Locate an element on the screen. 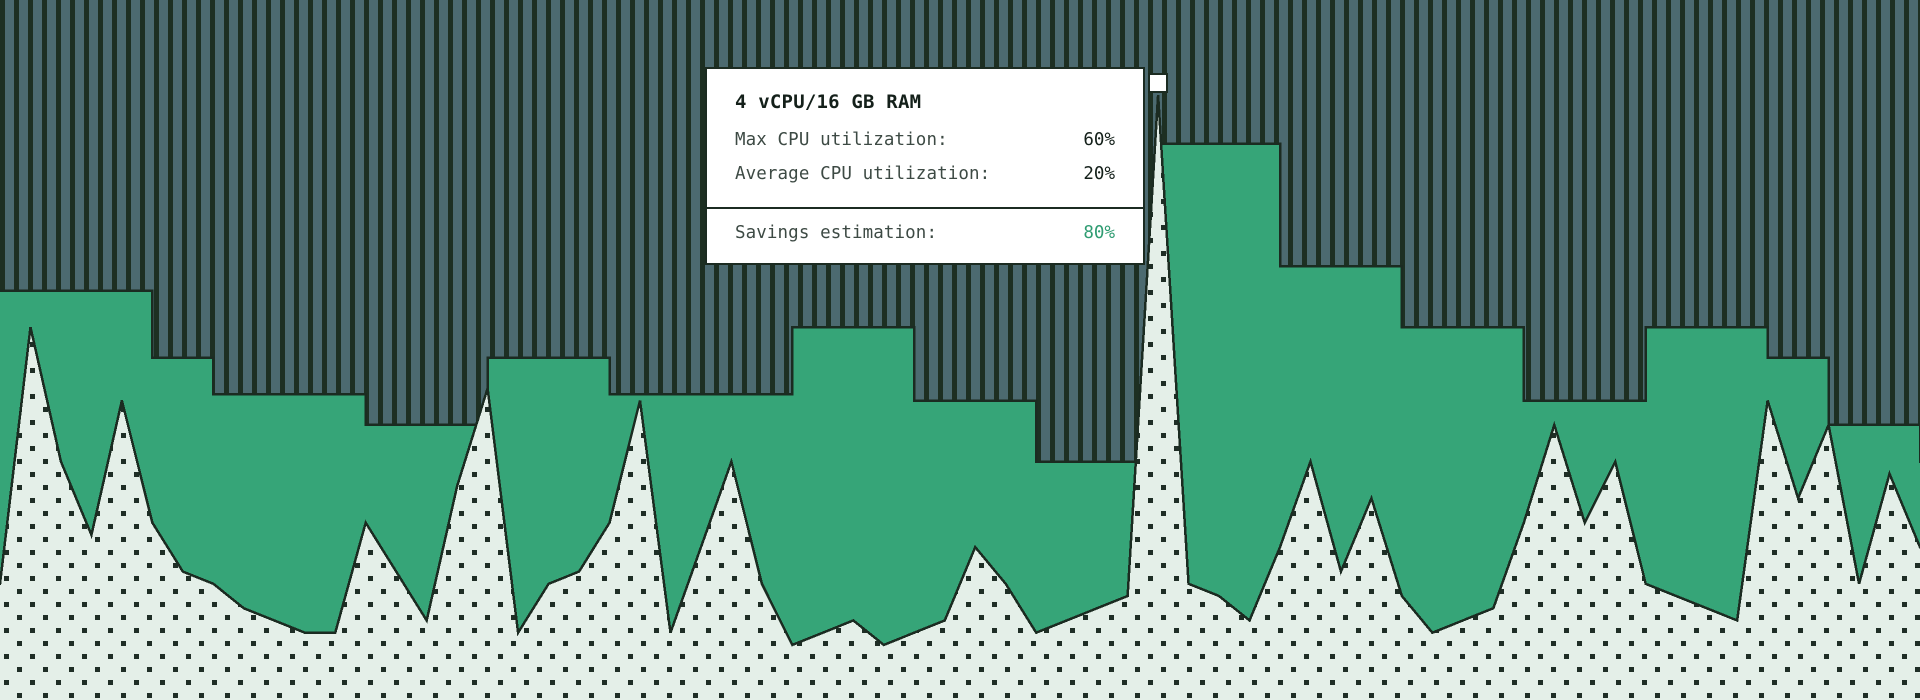  tooltip-row-savings: Savings estimation: 80% is located at coordinates (925, 233).